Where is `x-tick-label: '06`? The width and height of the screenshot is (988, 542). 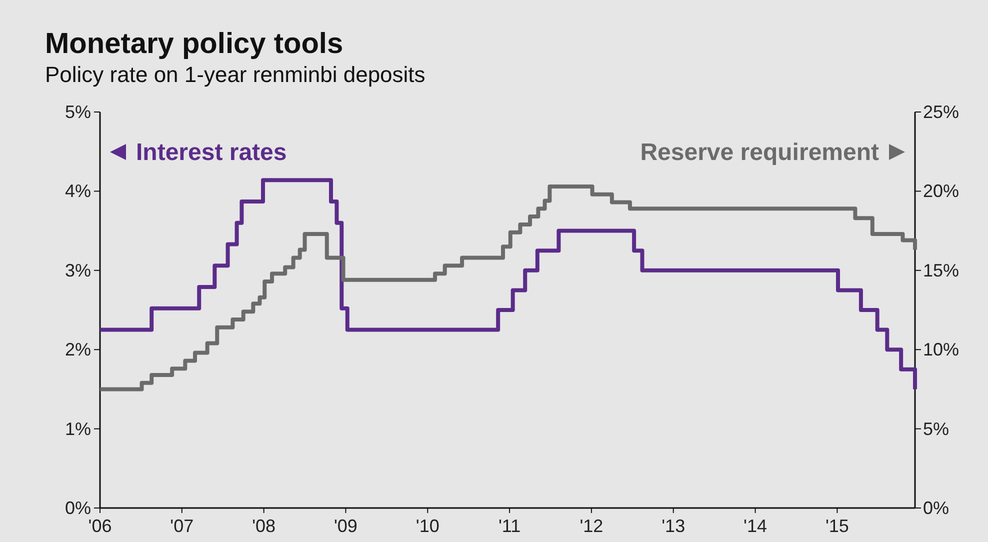 x-tick-label: '06 is located at coordinates (100, 526).